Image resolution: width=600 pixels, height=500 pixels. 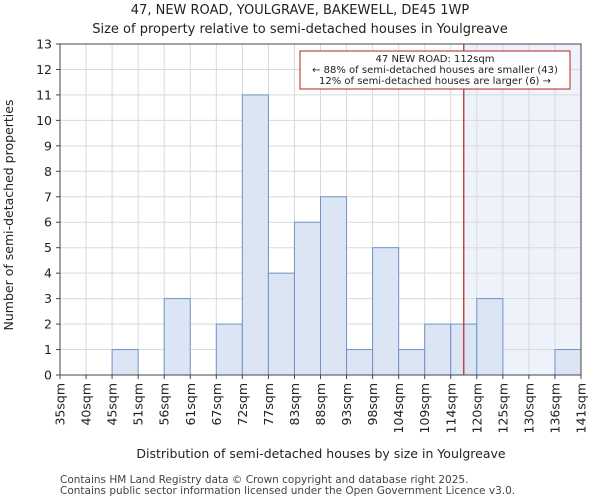 I want to click on y-tick-label: 12, so click(x=44, y=69).